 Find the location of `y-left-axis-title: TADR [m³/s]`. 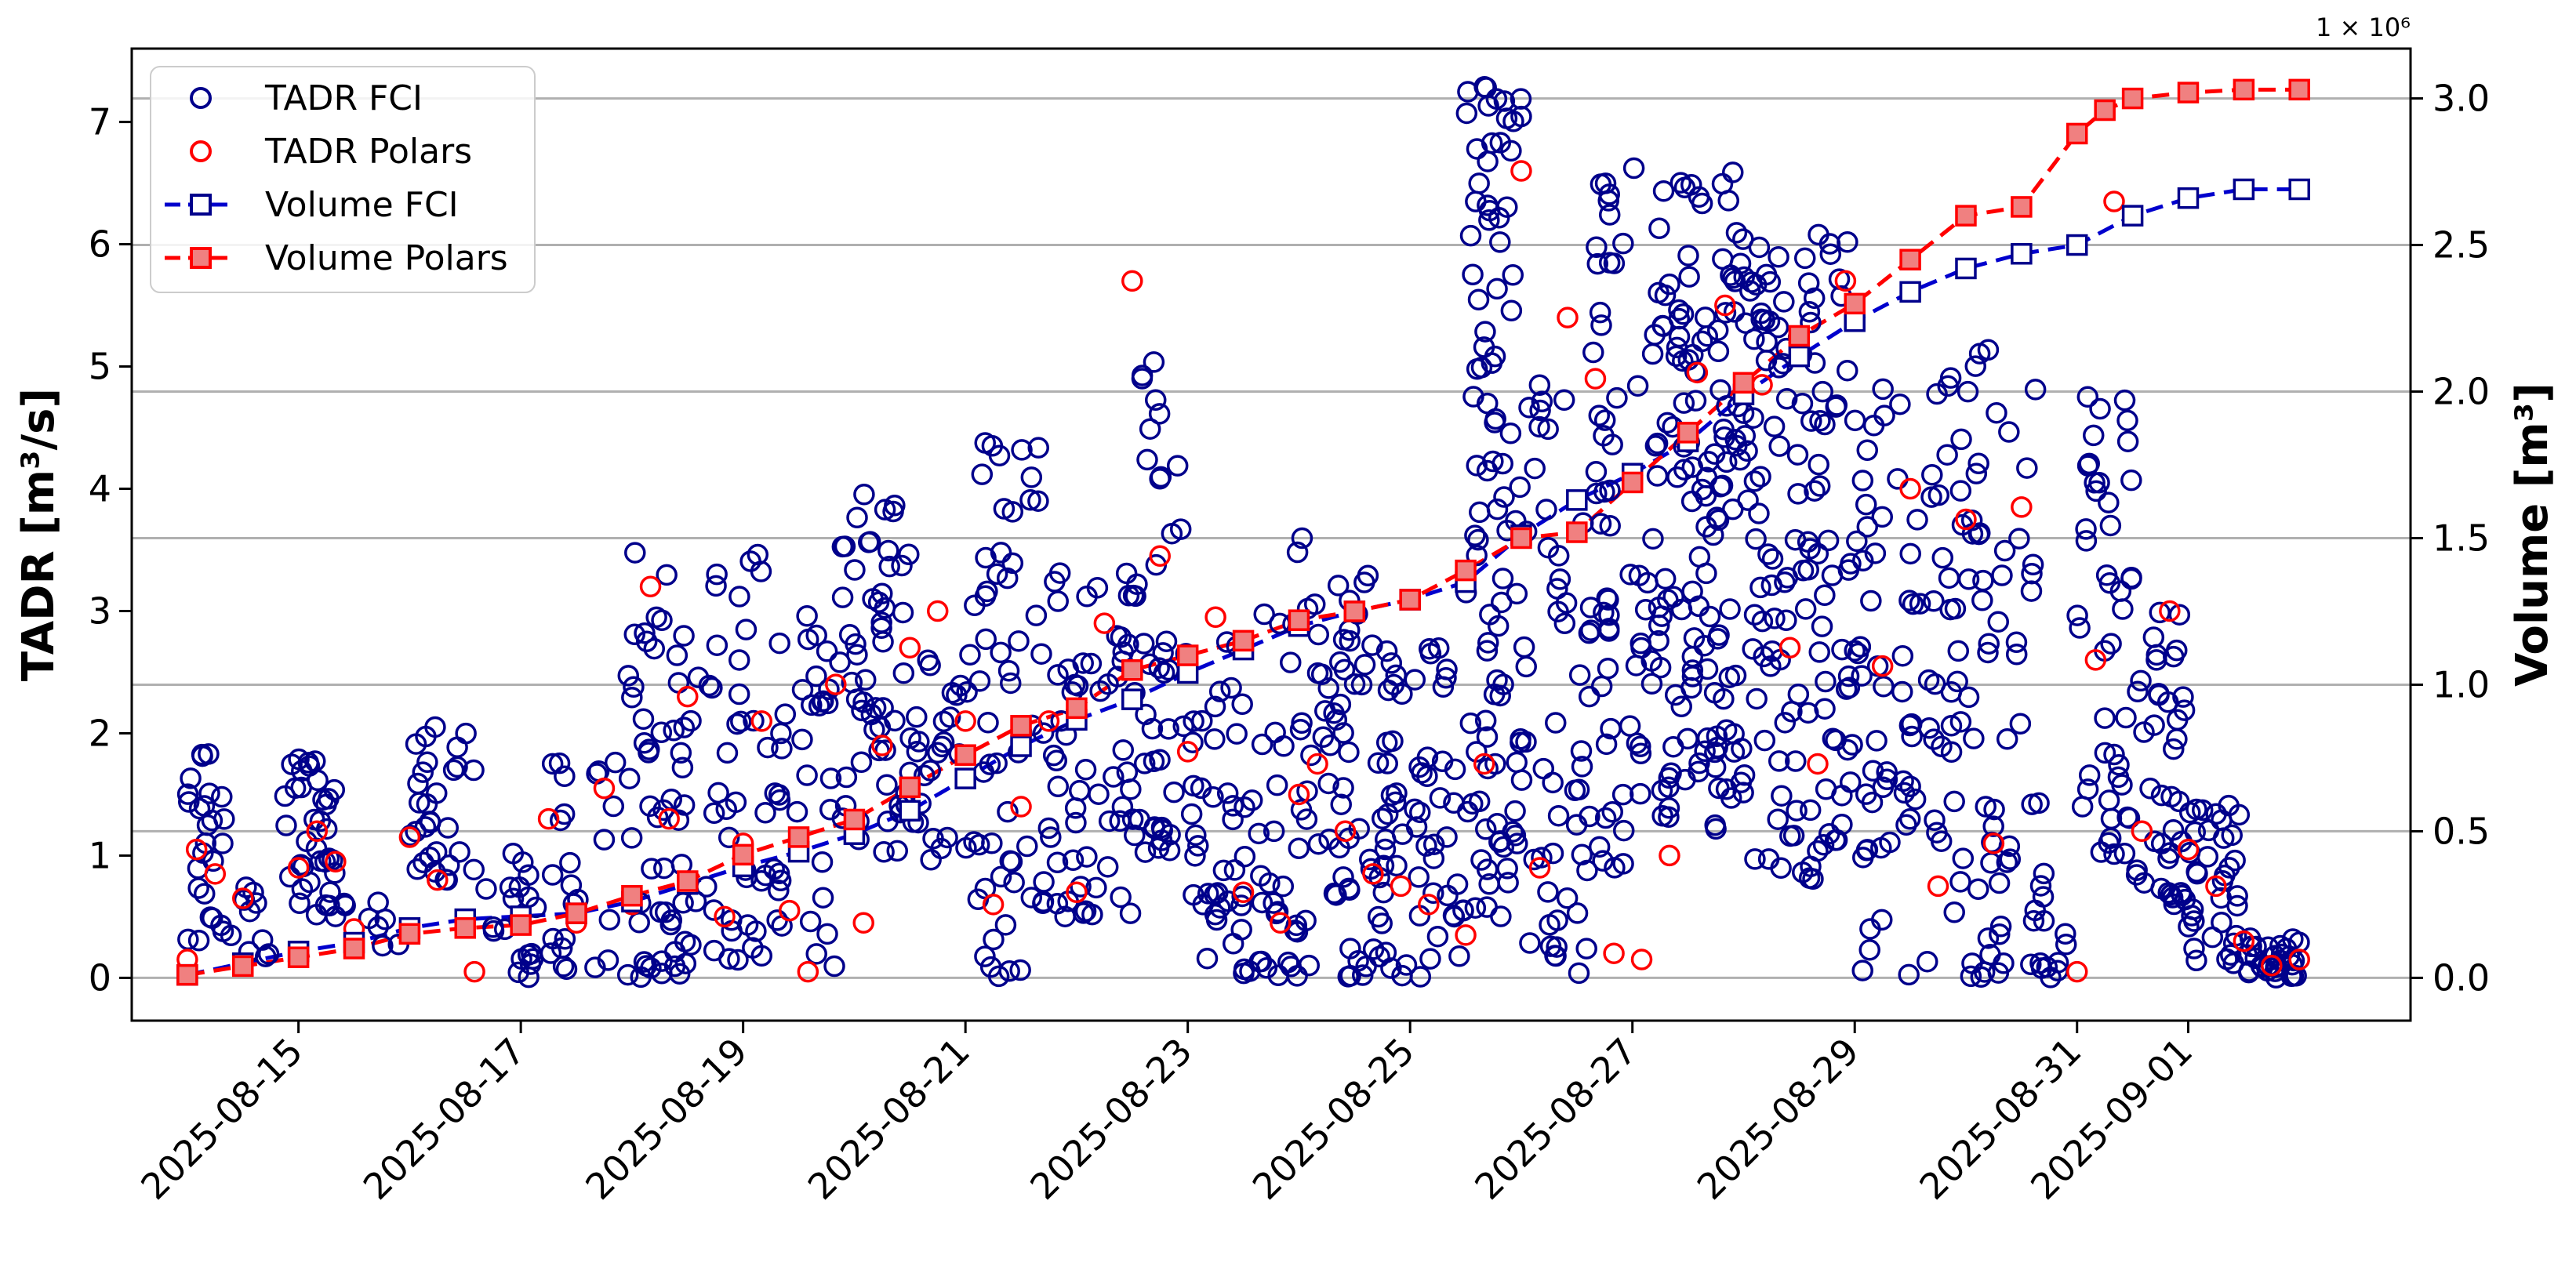

y-left-axis-title: TADR [m³/s] is located at coordinates (38, 534).